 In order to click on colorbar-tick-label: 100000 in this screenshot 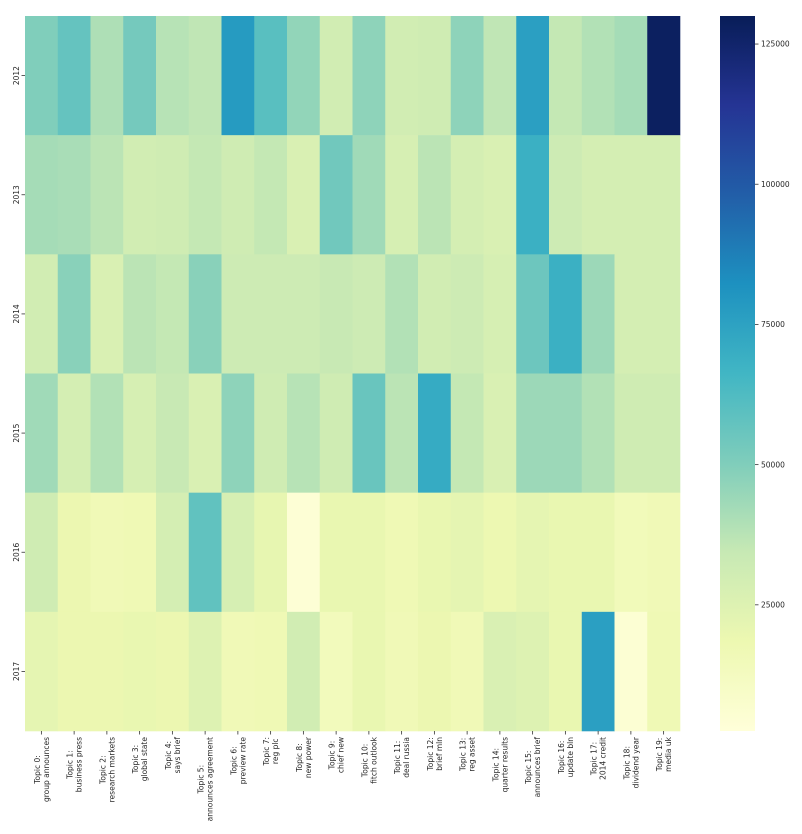, I will do `click(775, 184)`.